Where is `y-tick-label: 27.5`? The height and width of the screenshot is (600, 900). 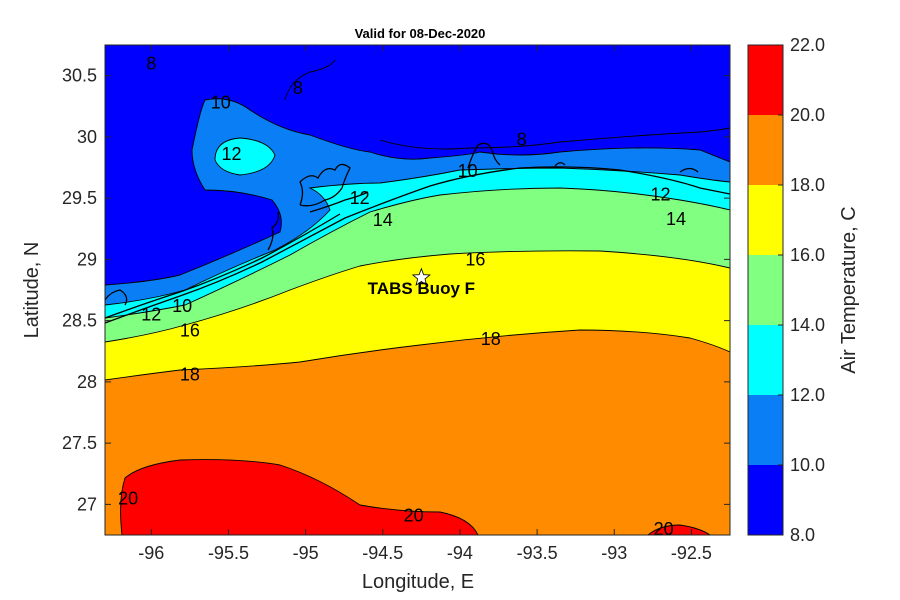 y-tick-label: 27.5 is located at coordinates (79, 443).